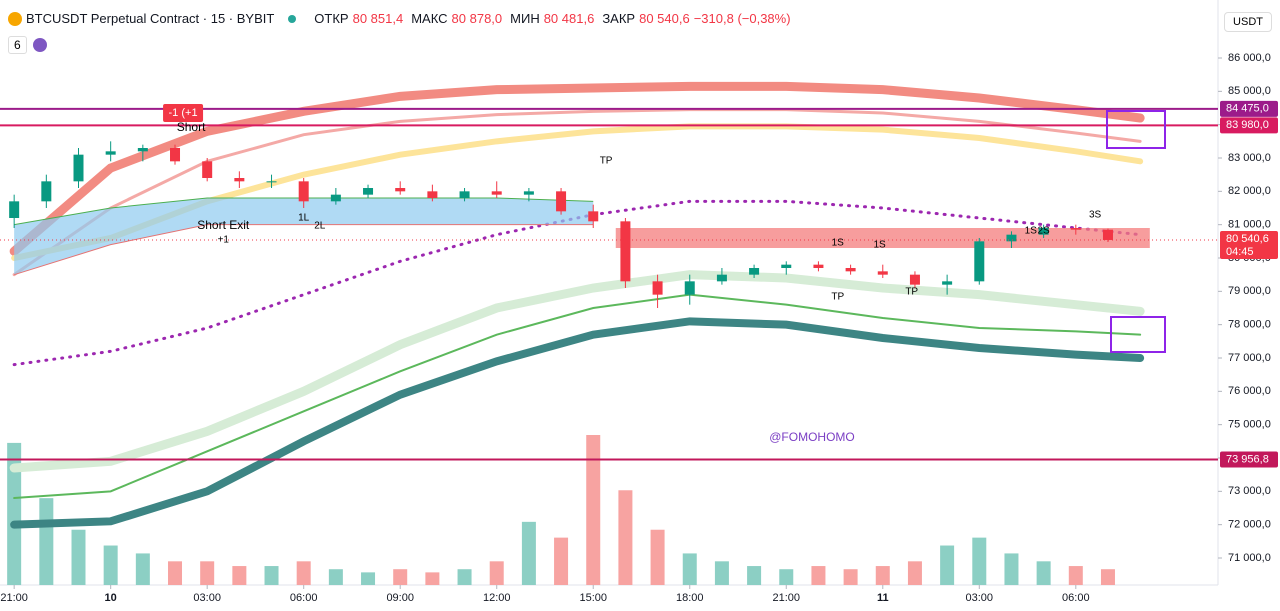 The width and height of the screenshot is (1280, 611). What do you see at coordinates (1247, 239) in the screenshot?
I see `last-price-label: 80 540,6` at bounding box center [1247, 239].